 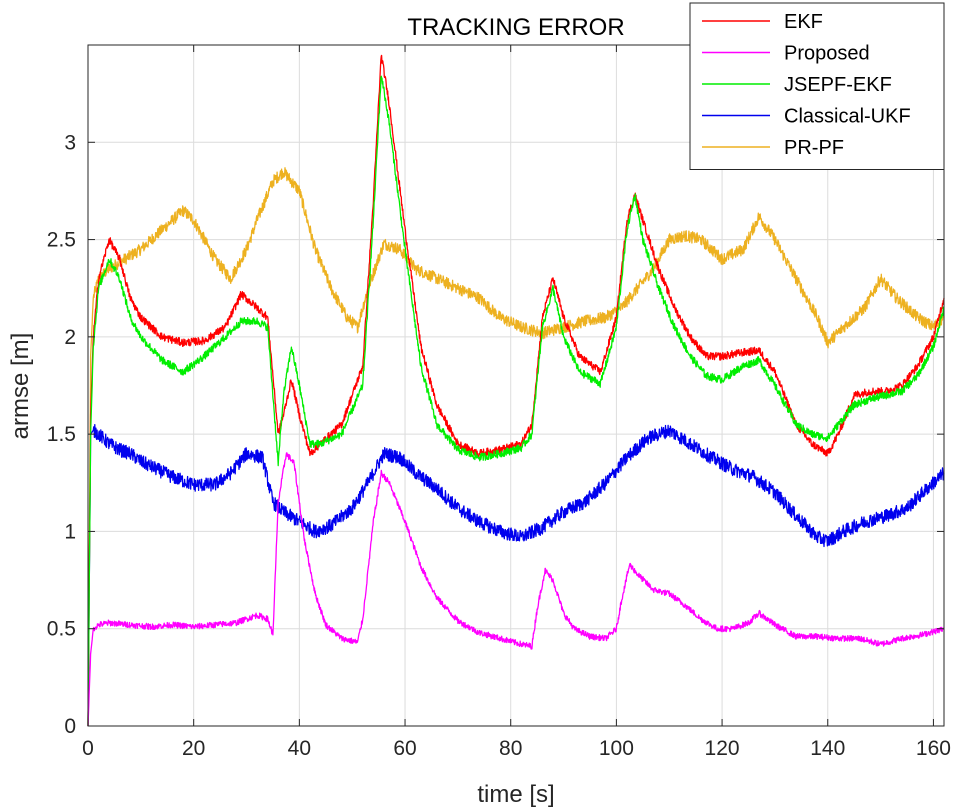 What do you see at coordinates (515, 27) in the screenshot?
I see `chart-title: TRACKING ERROR` at bounding box center [515, 27].